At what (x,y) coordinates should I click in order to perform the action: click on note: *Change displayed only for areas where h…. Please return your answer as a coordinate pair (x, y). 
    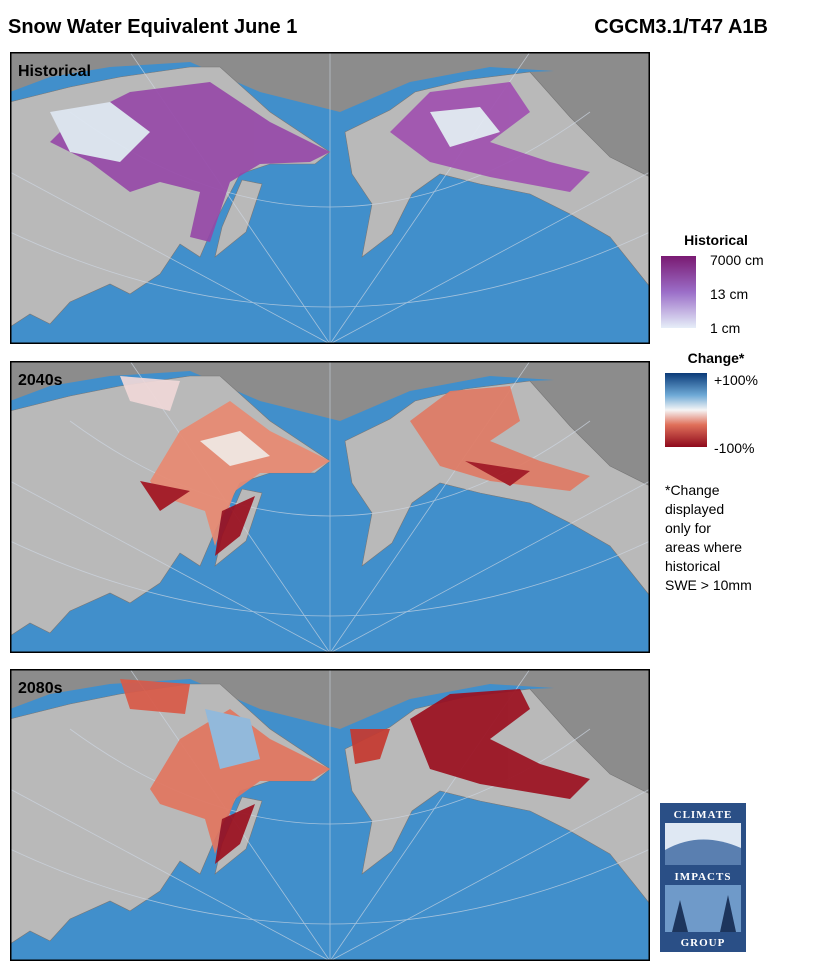
    Looking at the image, I should click on (708, 537).